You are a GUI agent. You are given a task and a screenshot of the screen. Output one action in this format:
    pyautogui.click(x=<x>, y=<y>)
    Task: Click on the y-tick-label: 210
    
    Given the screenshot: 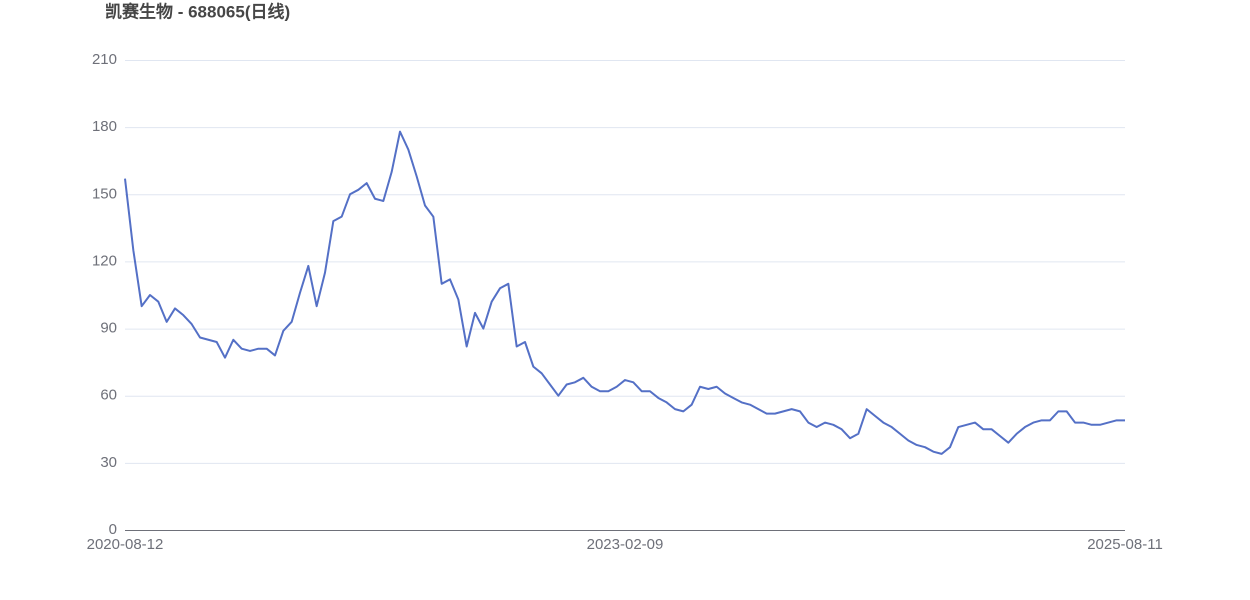 What is the action you would take?
    pyautogui.click(x=104, y=59)
    